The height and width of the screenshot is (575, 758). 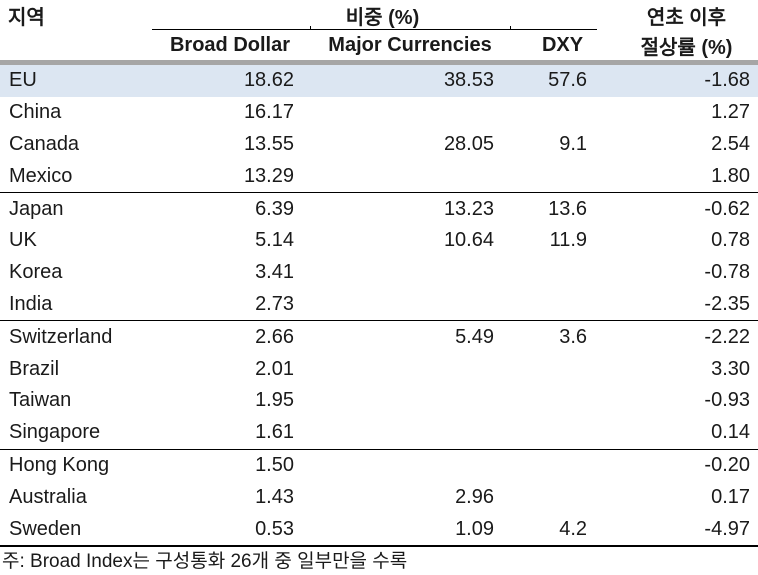 What do you see at coordinates (379, 369) in the screenshot?
I see `table-row: Brazil 2.01 3.30` at bounding box center [379, 369].